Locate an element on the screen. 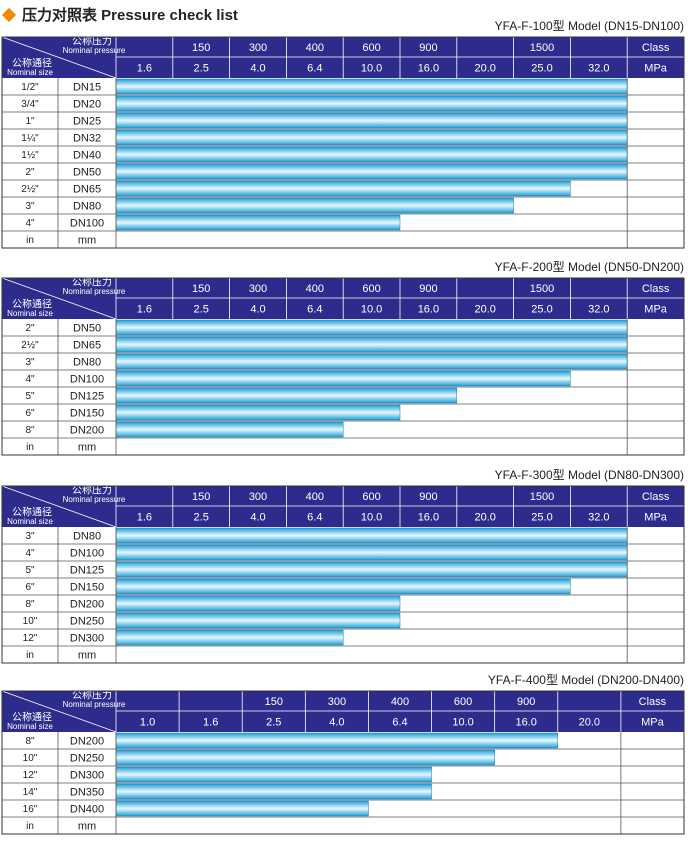 The height and width of the screenshot is (843, 688). class-label: 600 is located at coordinates (463, 702).